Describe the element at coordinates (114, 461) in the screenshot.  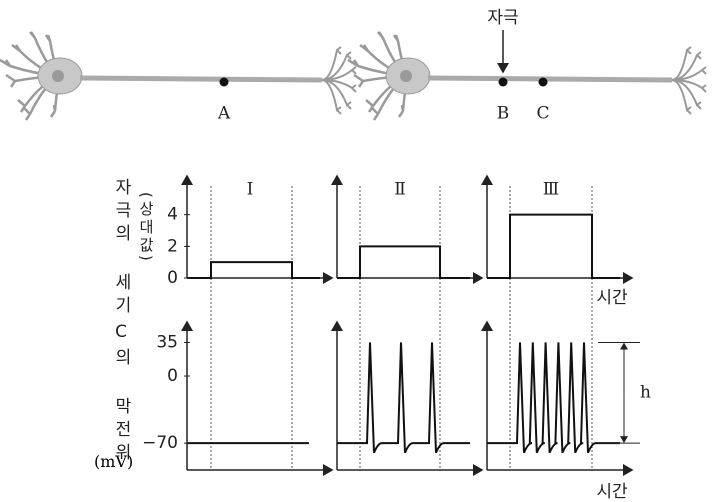
I see `pot-y-unit: (mV)` at that location.